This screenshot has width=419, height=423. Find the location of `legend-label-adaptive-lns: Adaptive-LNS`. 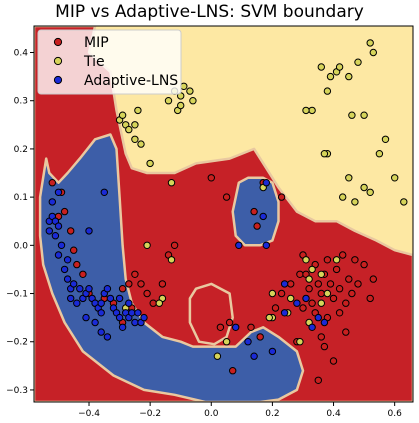

legend-label-adaptive-lns: Adaptive-LNS is located at coordinates (131, 81).